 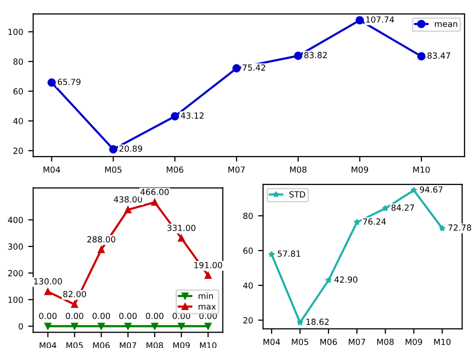 I want to click on data-label: 83.82, so click(x=315, y=55).